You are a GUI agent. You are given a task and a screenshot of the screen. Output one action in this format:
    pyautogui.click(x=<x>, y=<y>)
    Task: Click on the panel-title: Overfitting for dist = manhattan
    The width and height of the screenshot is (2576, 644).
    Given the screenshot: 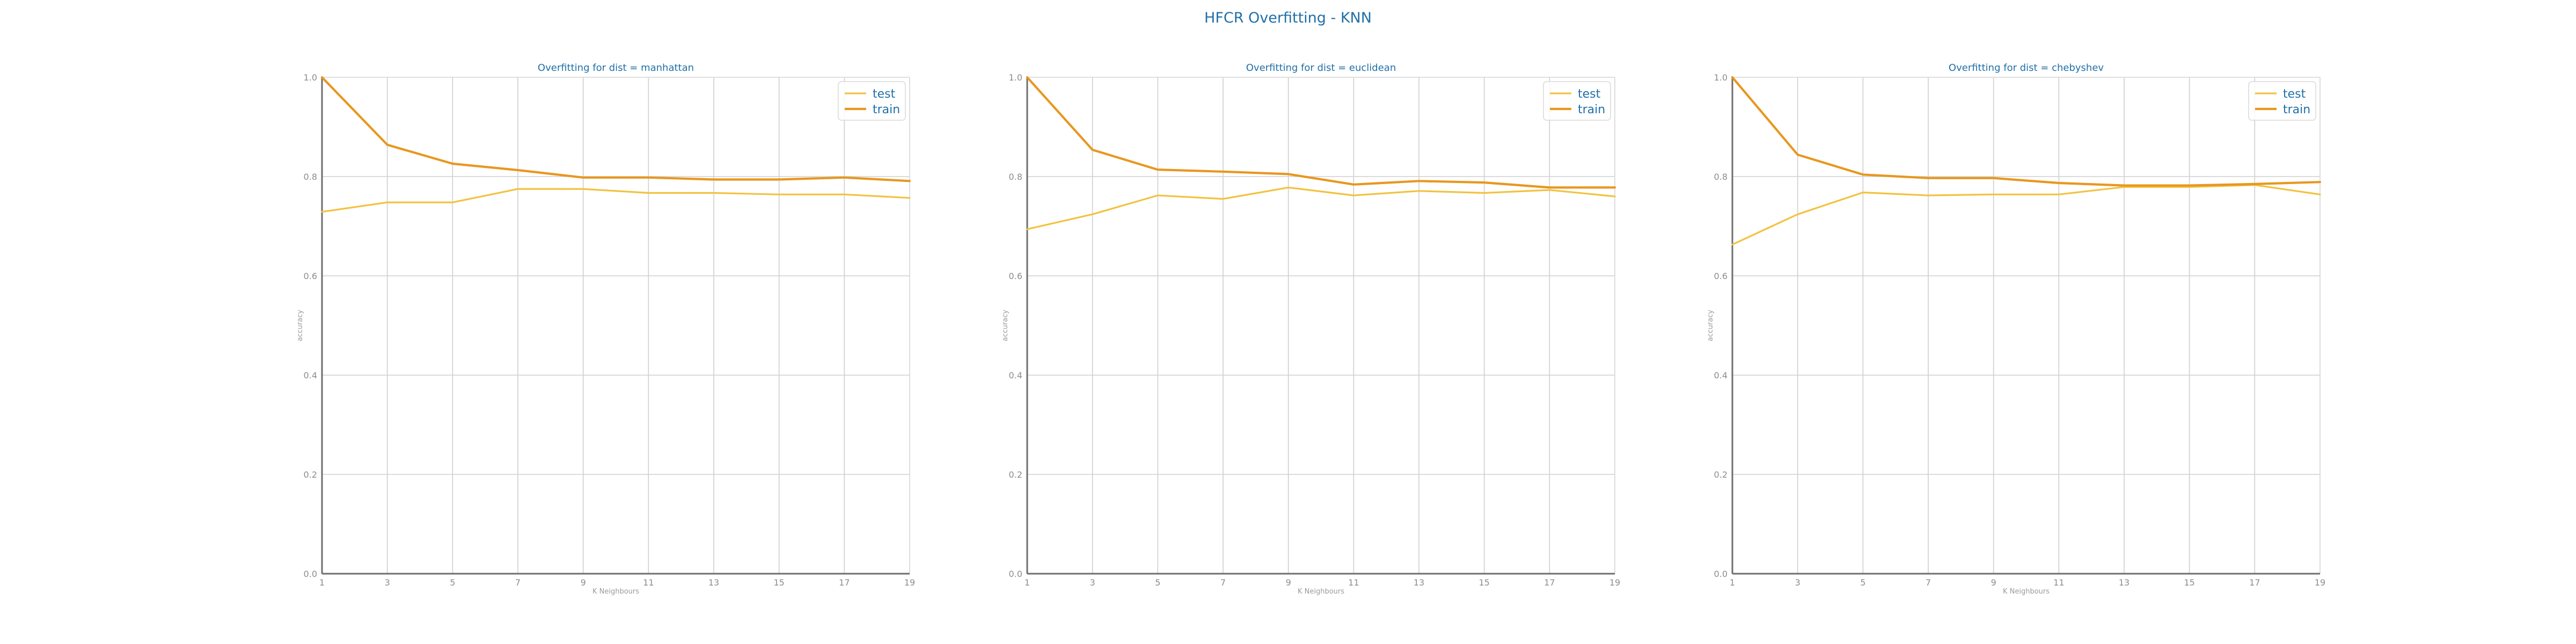 What is the action you would take?
    pyautogui.click(x=616, y=68)
    